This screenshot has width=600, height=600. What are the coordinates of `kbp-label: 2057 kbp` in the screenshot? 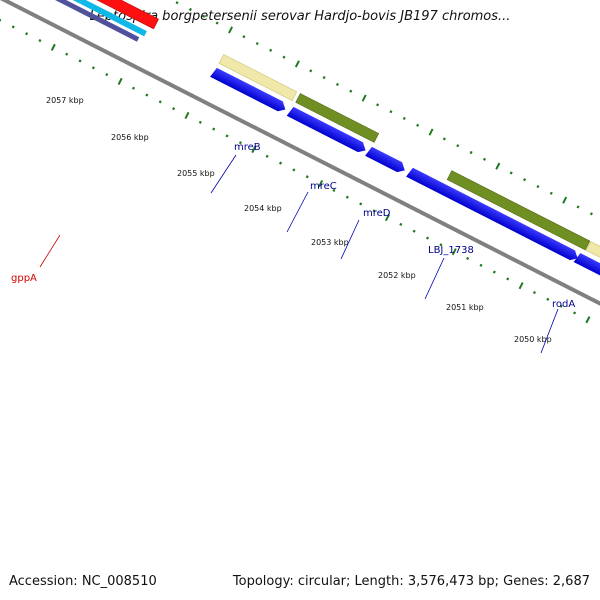 It's located at (65, 100).